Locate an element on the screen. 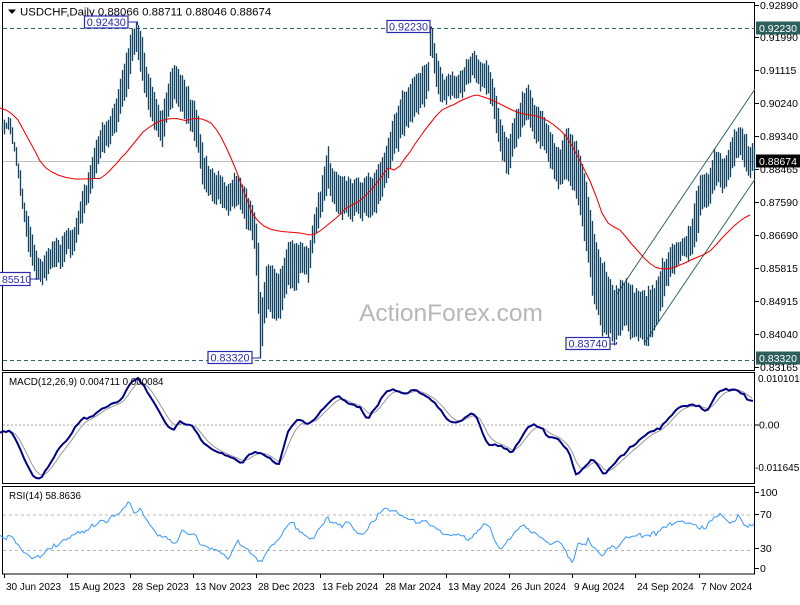  svg-text: 13 Nov 2023 is located at coordinates (223, 587).